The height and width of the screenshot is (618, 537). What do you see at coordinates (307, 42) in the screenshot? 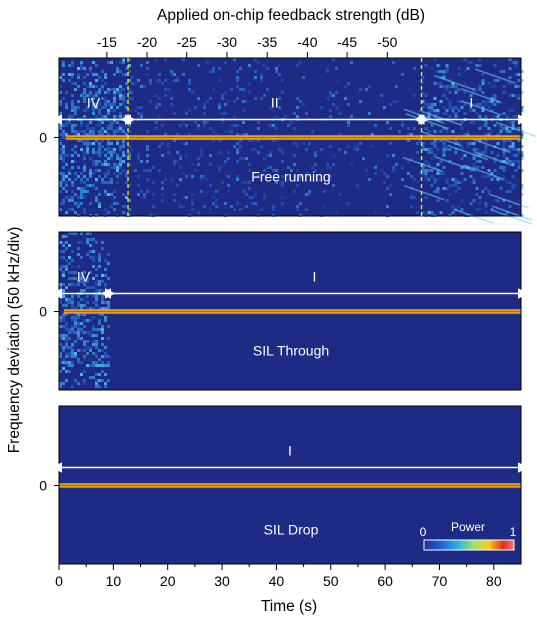
I see `top-tick-label: -40` at bounding box center [307, 42].